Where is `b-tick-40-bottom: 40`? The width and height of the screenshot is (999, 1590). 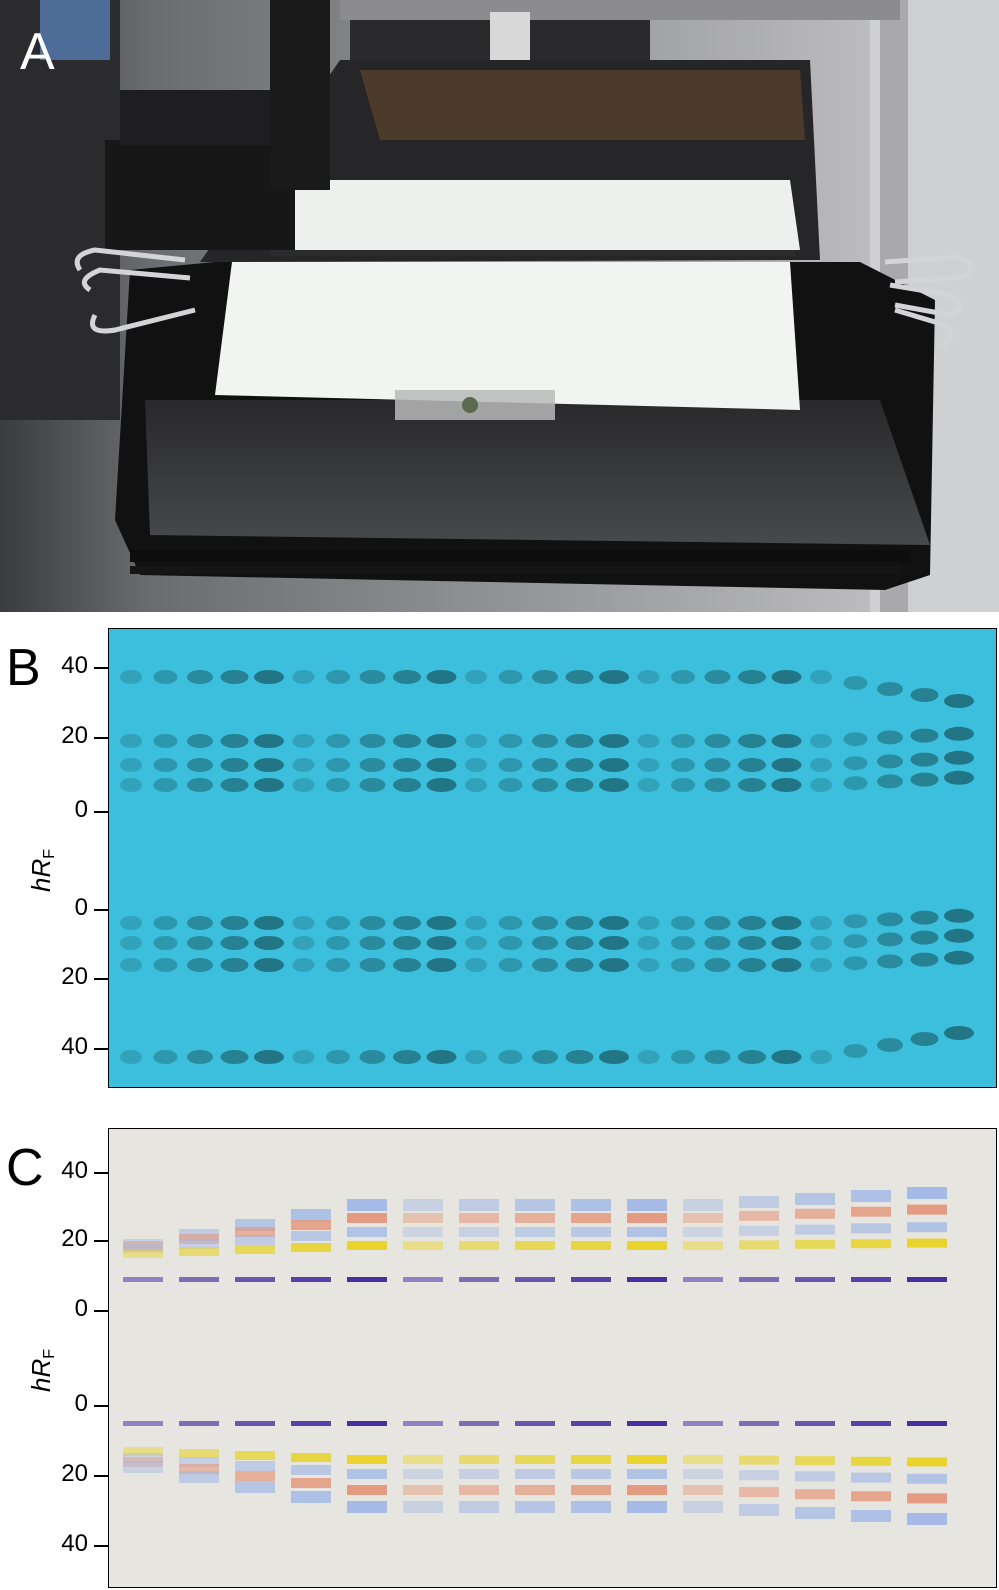 b-tick-40-bottom: 40 is located at coordinates (74, 1046).